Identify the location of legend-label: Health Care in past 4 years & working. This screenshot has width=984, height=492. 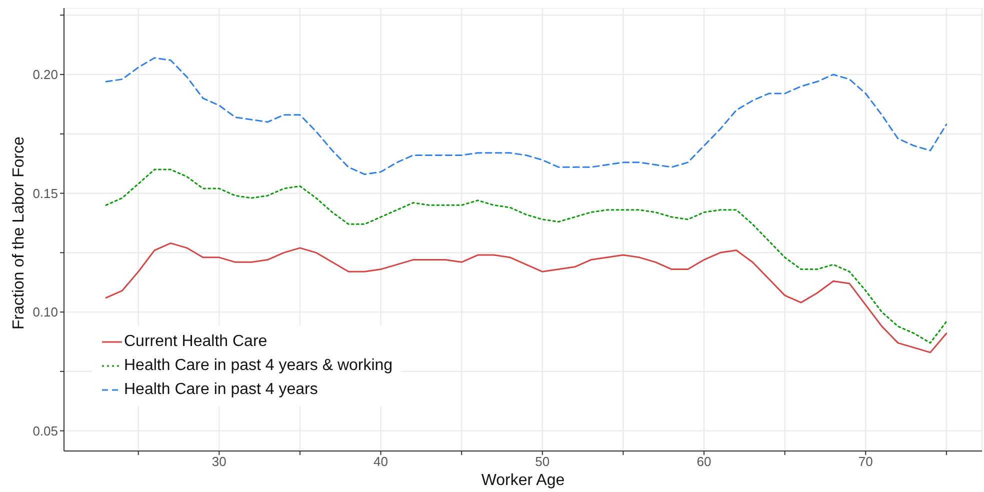
(258, 366).